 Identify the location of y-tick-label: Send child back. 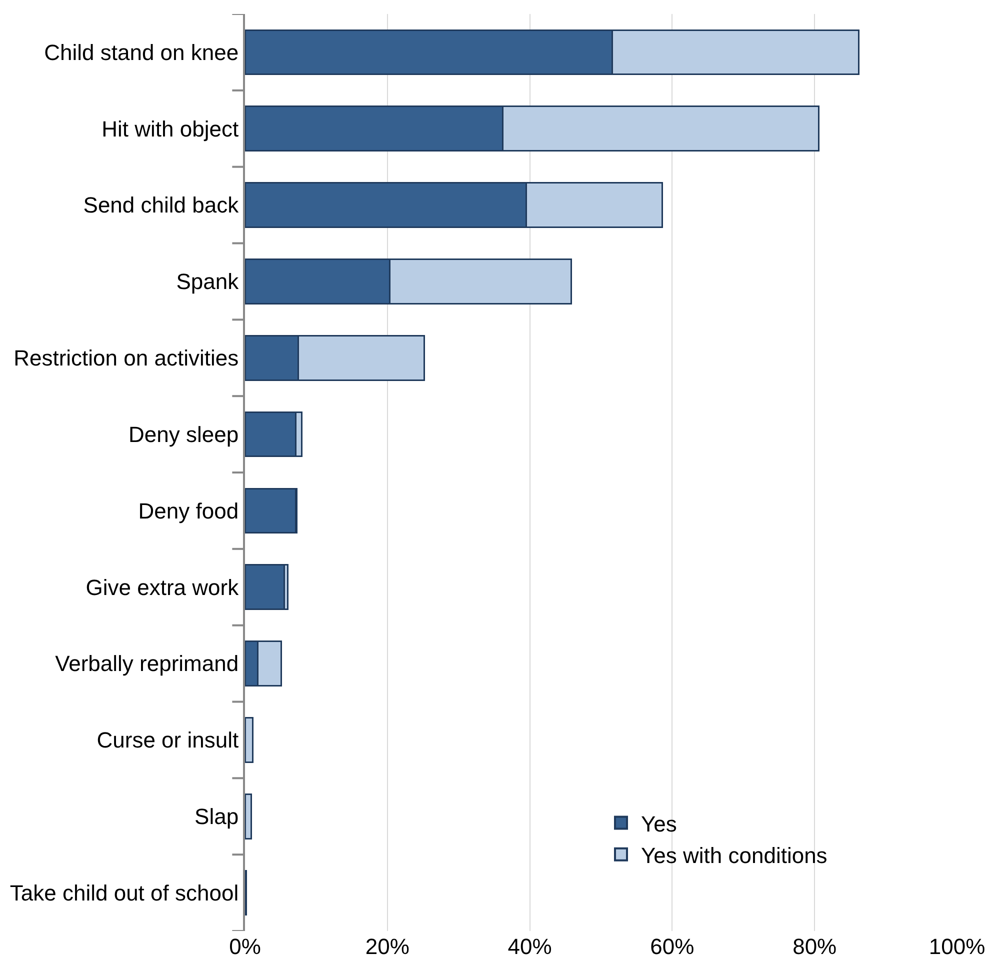
(161, 205).